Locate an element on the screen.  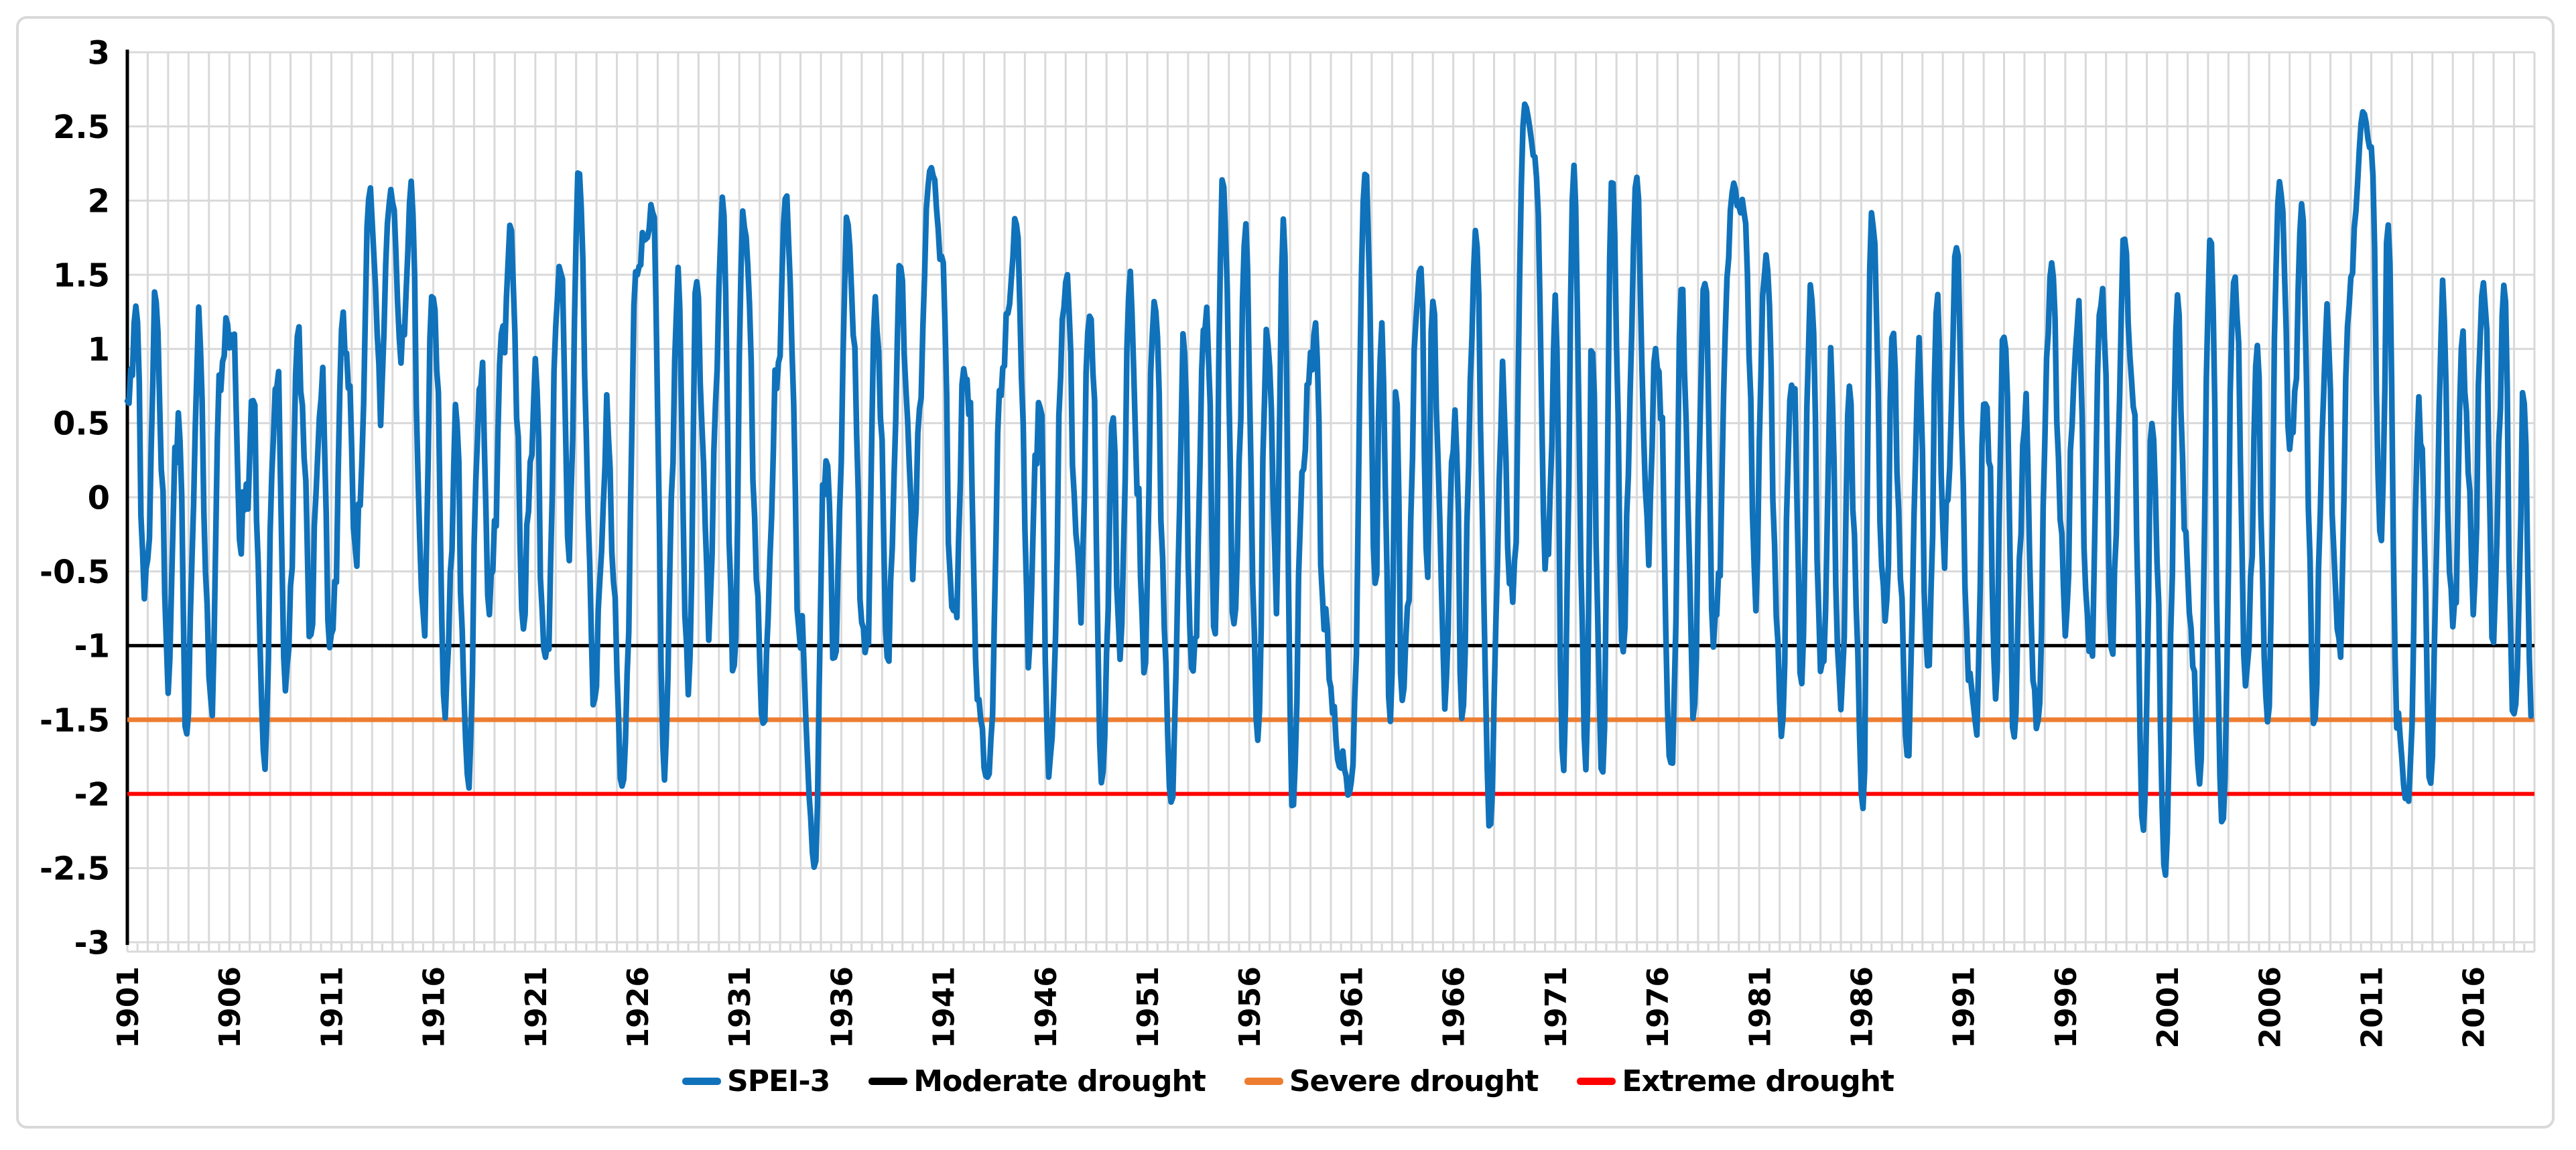
x-tick-label: 1921 is located at coordinates (536, 1007).